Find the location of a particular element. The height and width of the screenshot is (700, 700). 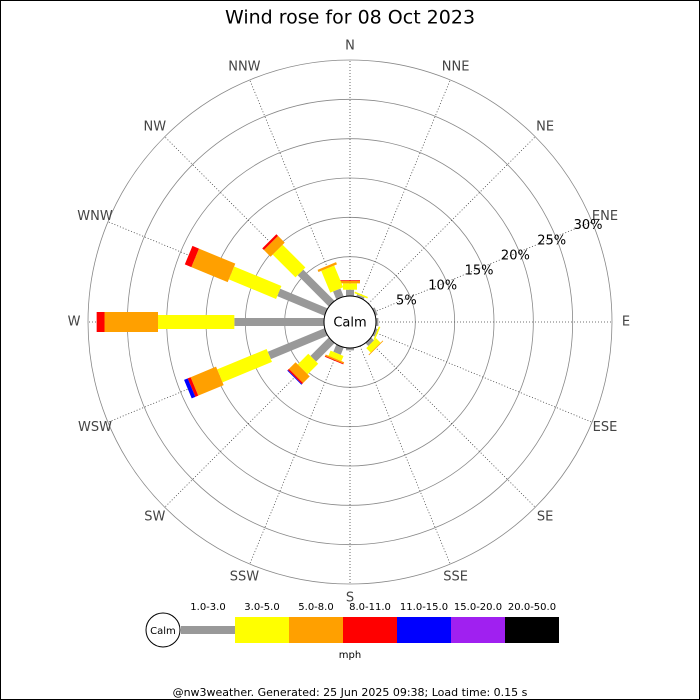

r-tick-label: 5% is located at coordinates (406, 300).